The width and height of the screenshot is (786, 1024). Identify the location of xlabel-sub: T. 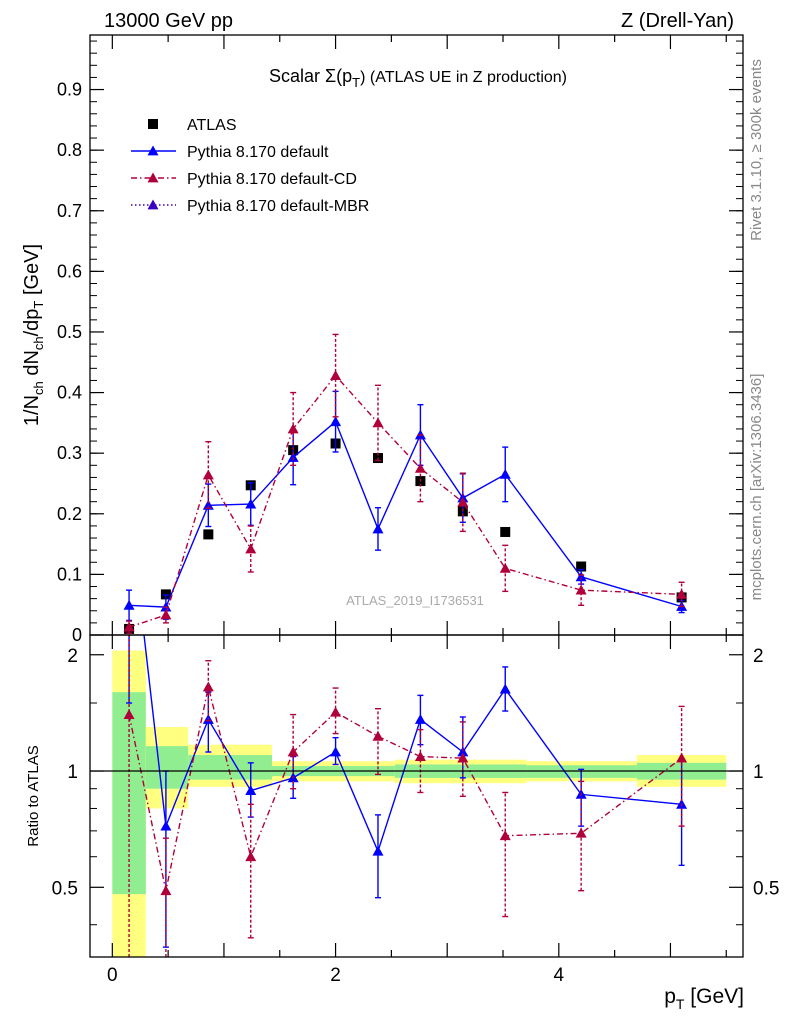
(680, 1004).